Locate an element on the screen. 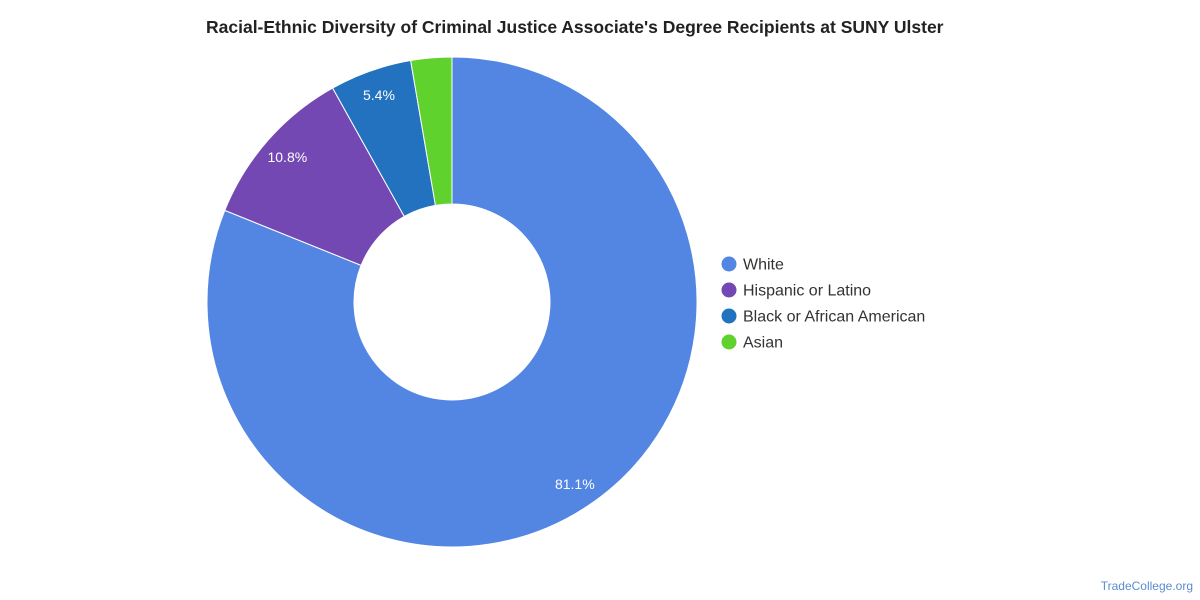  watermark: TradeCollege.org is located at coordinates (1146, 586).